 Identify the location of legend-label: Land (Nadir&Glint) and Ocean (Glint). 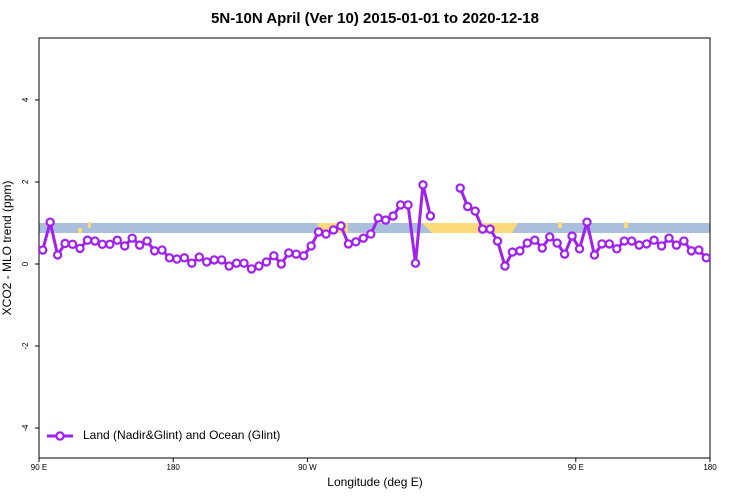
(181, 435).